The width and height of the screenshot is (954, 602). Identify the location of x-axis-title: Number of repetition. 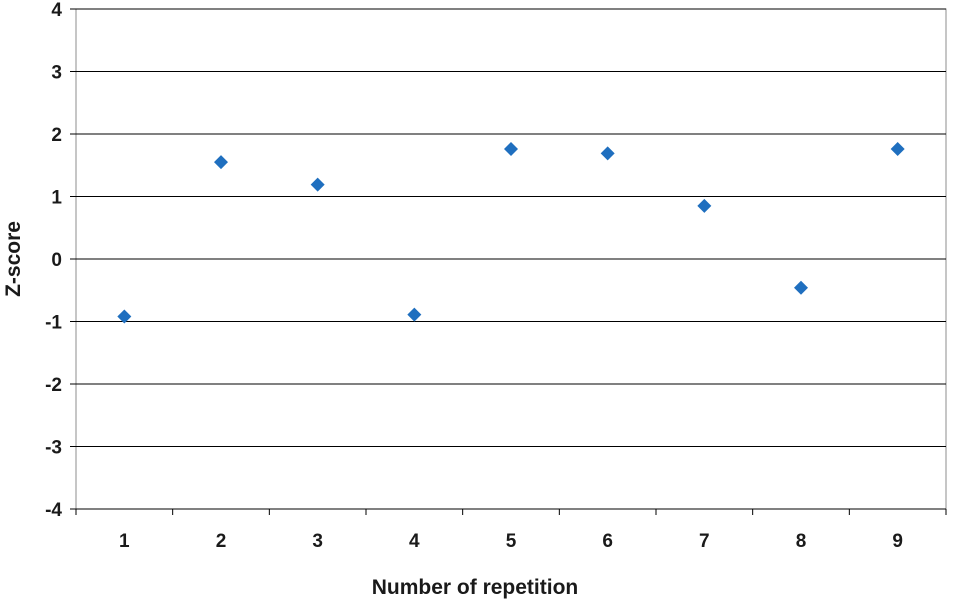
(475, 587).